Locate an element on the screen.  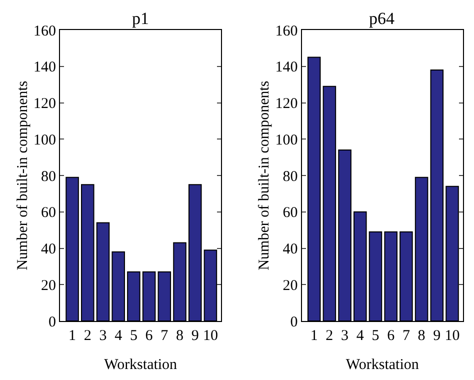
chart-title: p64 is located at coordinates (382, 18).